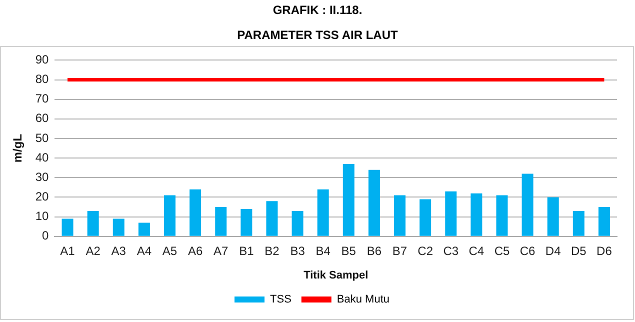  I want to click on legend-label: TSS, so click(281, 300).